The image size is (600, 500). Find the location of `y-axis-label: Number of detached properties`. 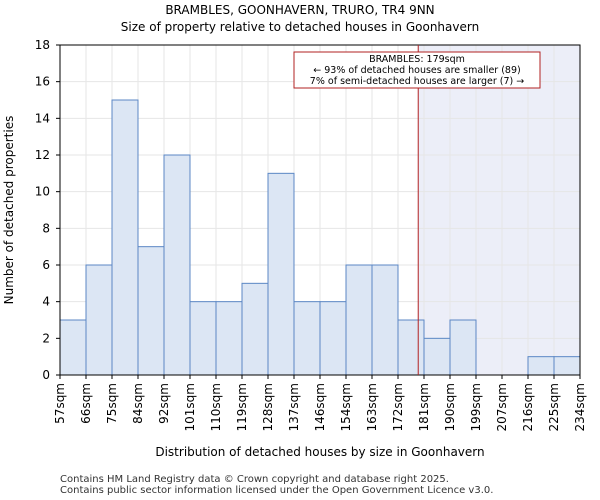

y-axis-label: Number of detached properties is located at coordinates (9, 210).